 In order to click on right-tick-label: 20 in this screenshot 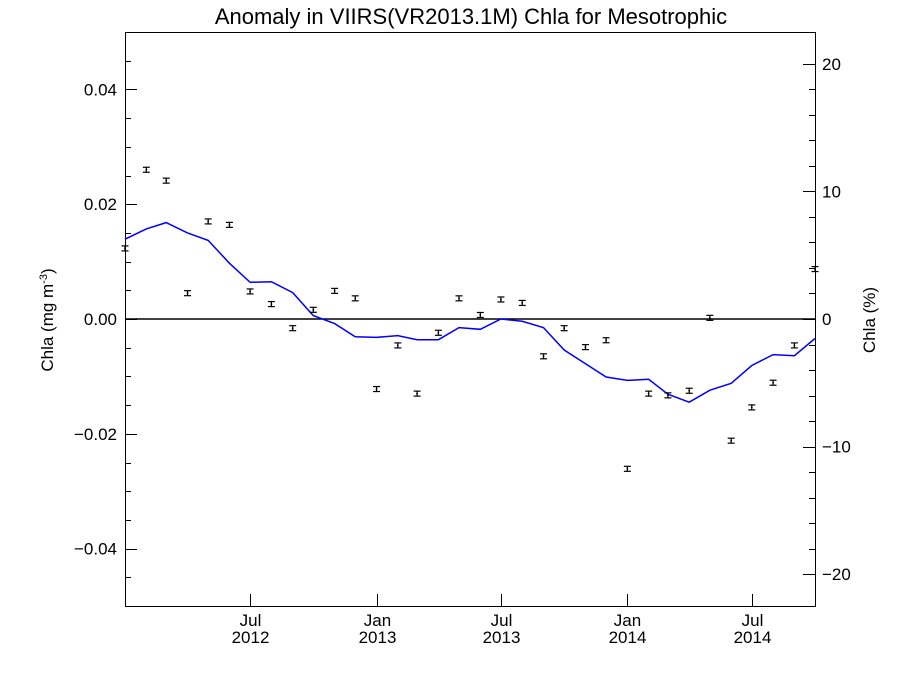, I will do `click(831, 64)`.